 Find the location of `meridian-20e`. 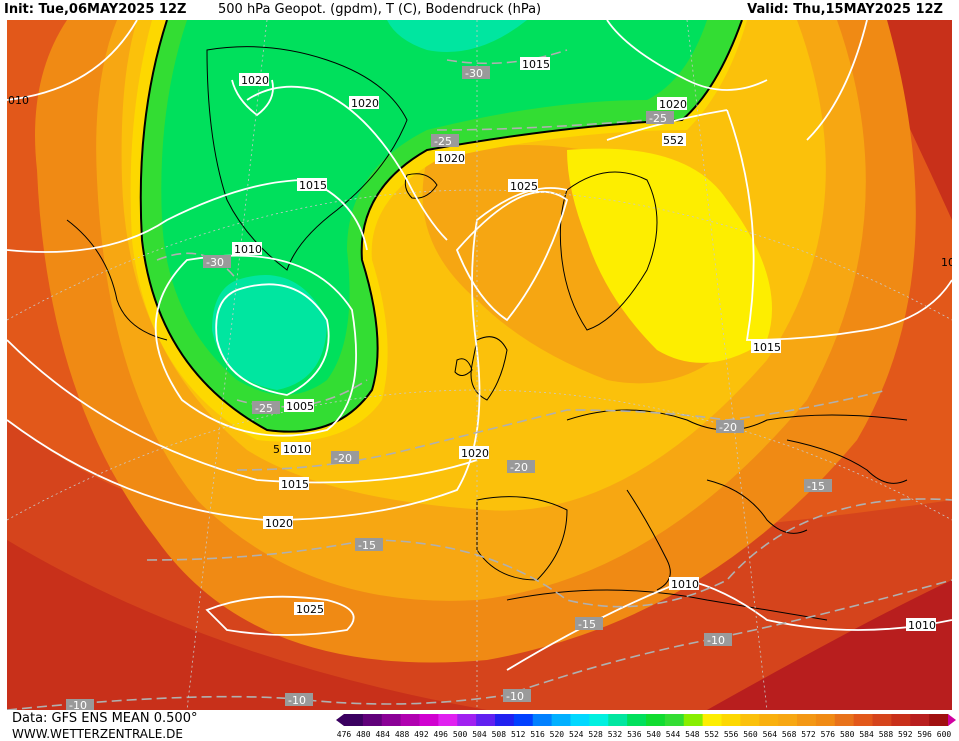

meridian-20e is located at coordinates (727, 365).